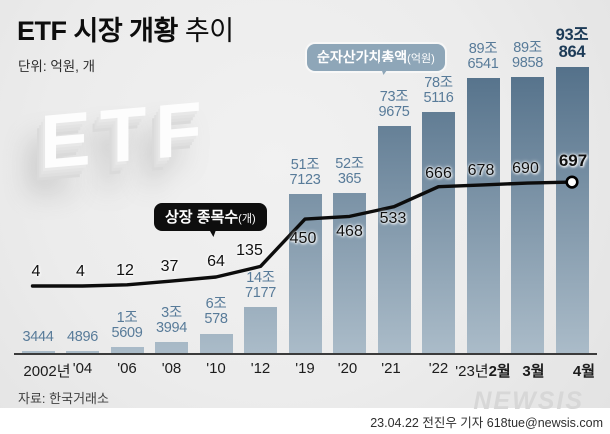 This screenshot has width=610, height=434. What do you see at coordinates (260, 285) in the screenshot?
I see `bar-value-label: 14조 7177` at bounding box center [260, 285].